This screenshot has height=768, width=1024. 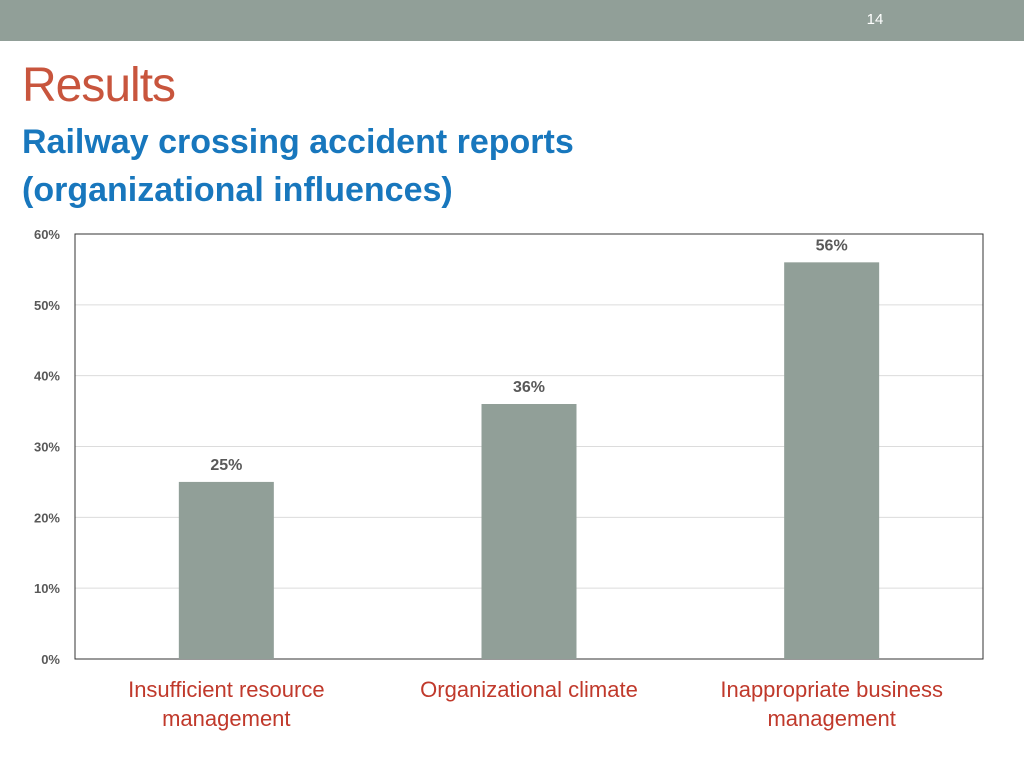 What do you see at coordinates (832, 245) in the screenshot?
I see `data-label: 56%` at bounding box center [832, 245].